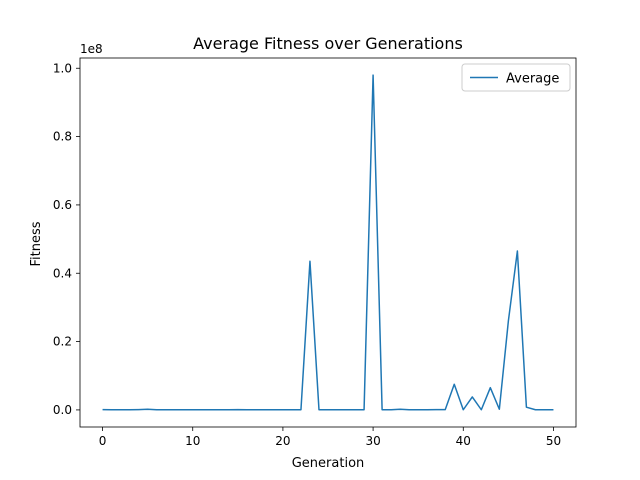  What do you see at coordinates (62, 410) in the screenshot?
I see `y-tick-label: 0.0` at bounding box center [62, 410].